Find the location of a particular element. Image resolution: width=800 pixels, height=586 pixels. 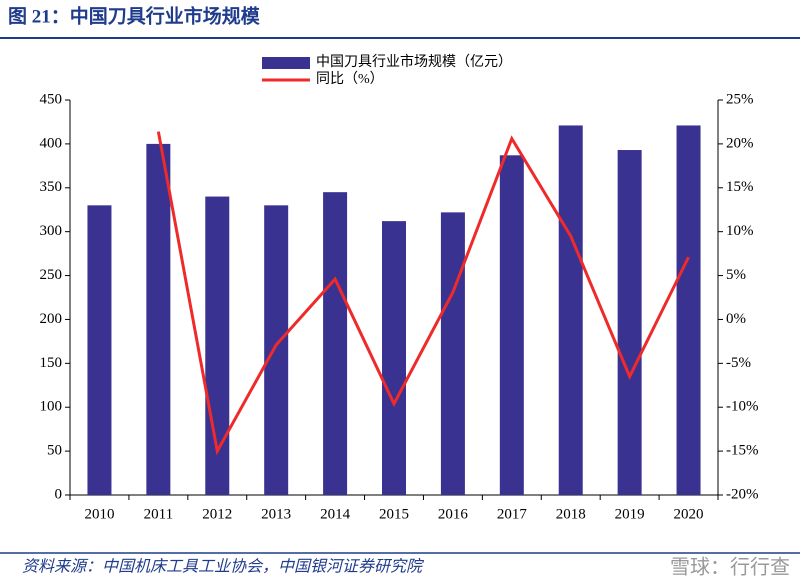

y2-tick-label: -15% is located at coordinates (742, 451).